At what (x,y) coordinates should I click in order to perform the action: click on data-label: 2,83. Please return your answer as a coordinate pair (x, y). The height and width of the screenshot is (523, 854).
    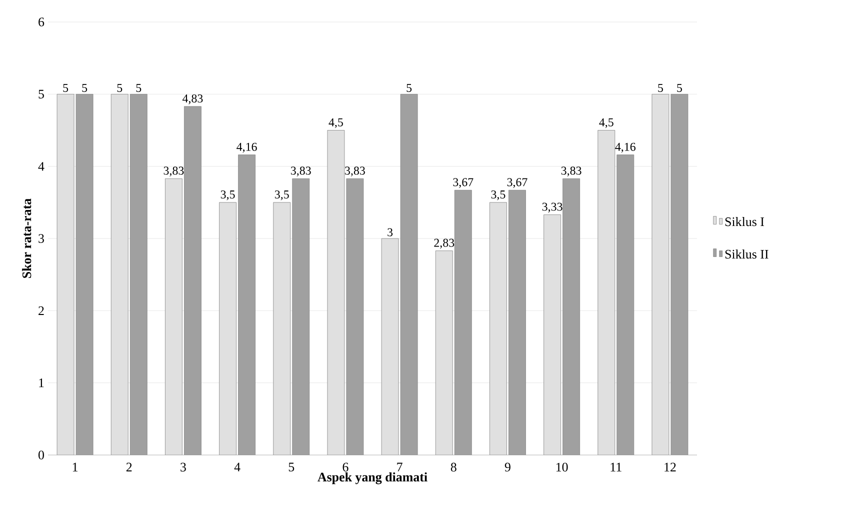
    Looking at the image, I should click on (444, 243).